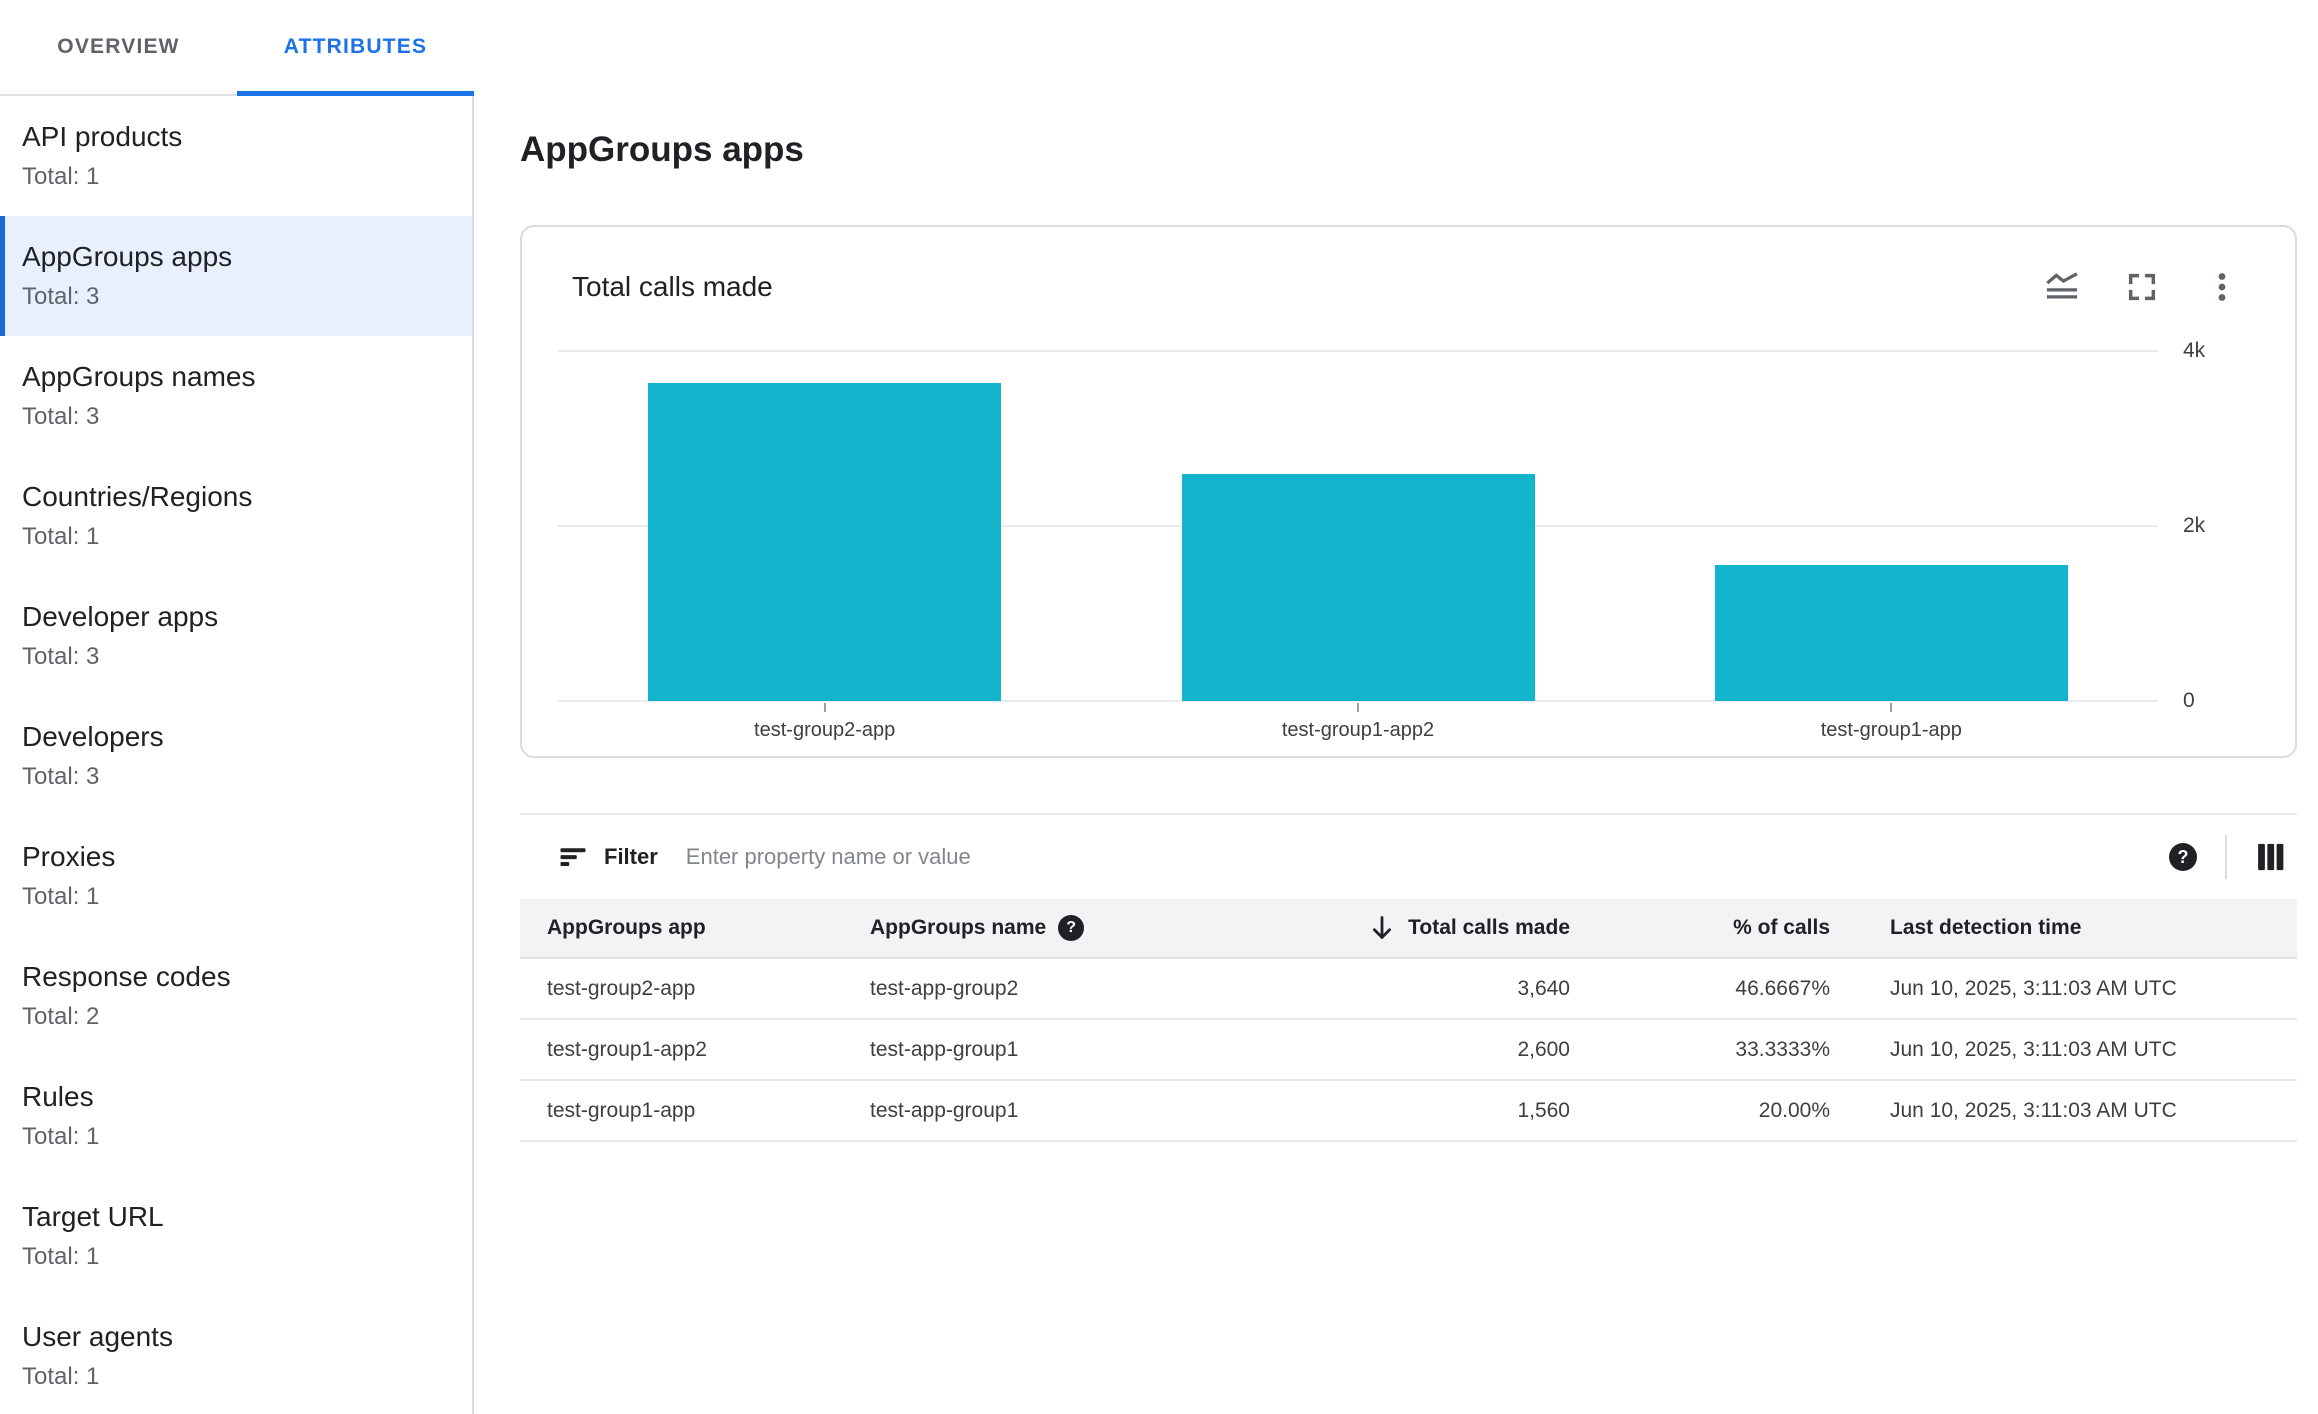 The width and height of the screenshot is (2318, 1414). I want to click on sidebar-item-label: Response codes, so click(126, 976).